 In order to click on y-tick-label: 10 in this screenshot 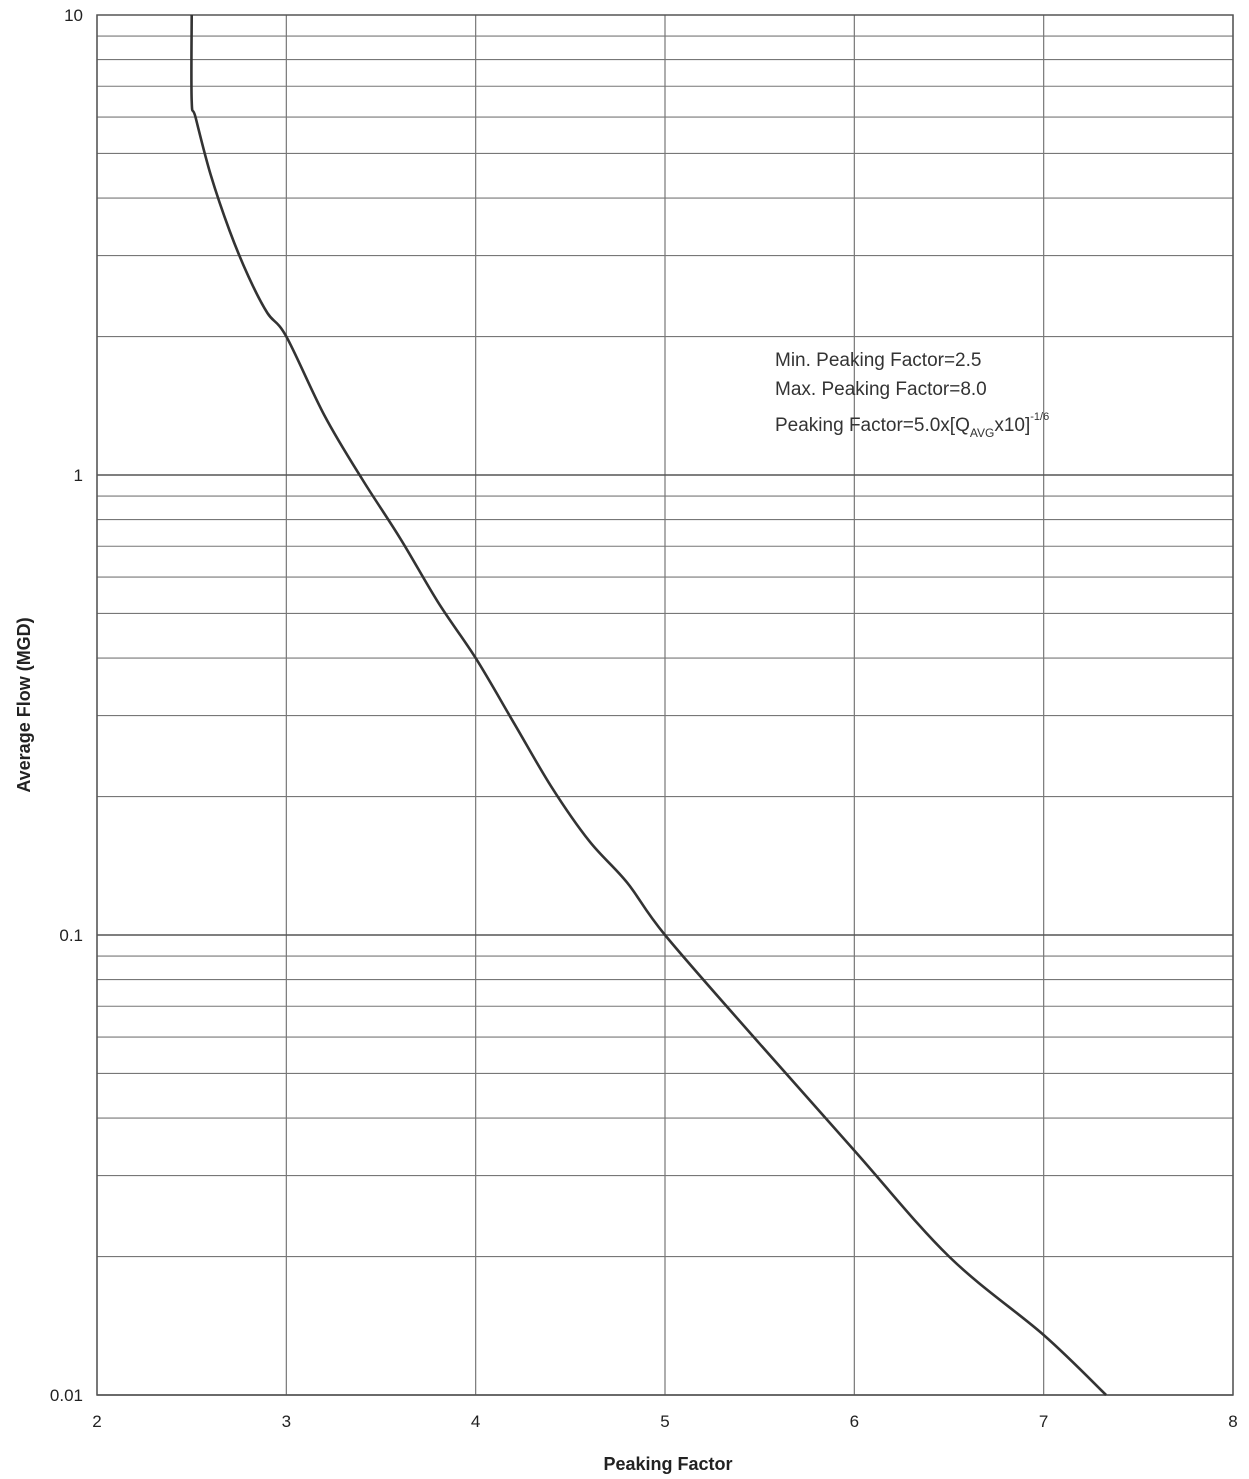, I will do `click(73, 15)`.